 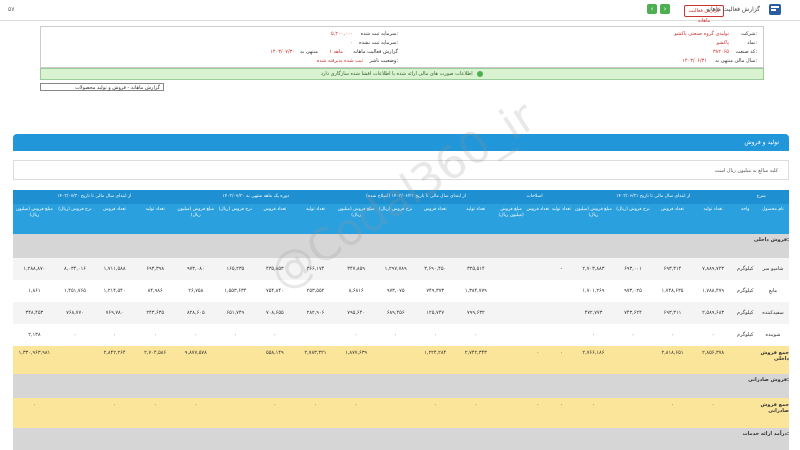 What do you see at coordinates (768, 380) in the screenshot?
I see `group-export-row-label: فروش صادراتی:` at bounding box center [768, 380].